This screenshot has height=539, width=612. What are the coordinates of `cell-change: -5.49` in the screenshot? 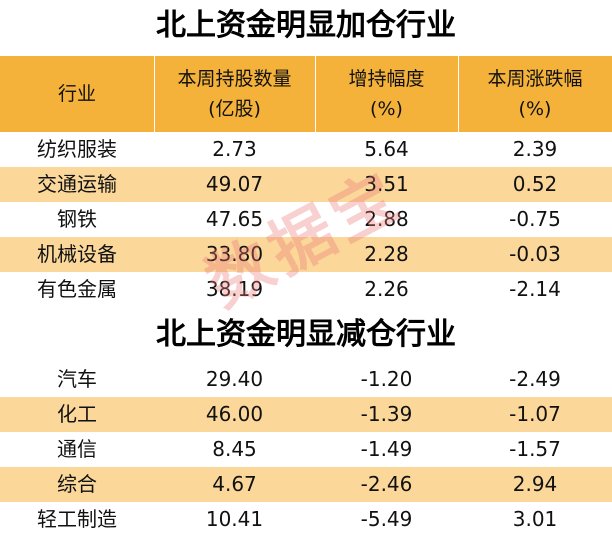 It's located at (386, 519).